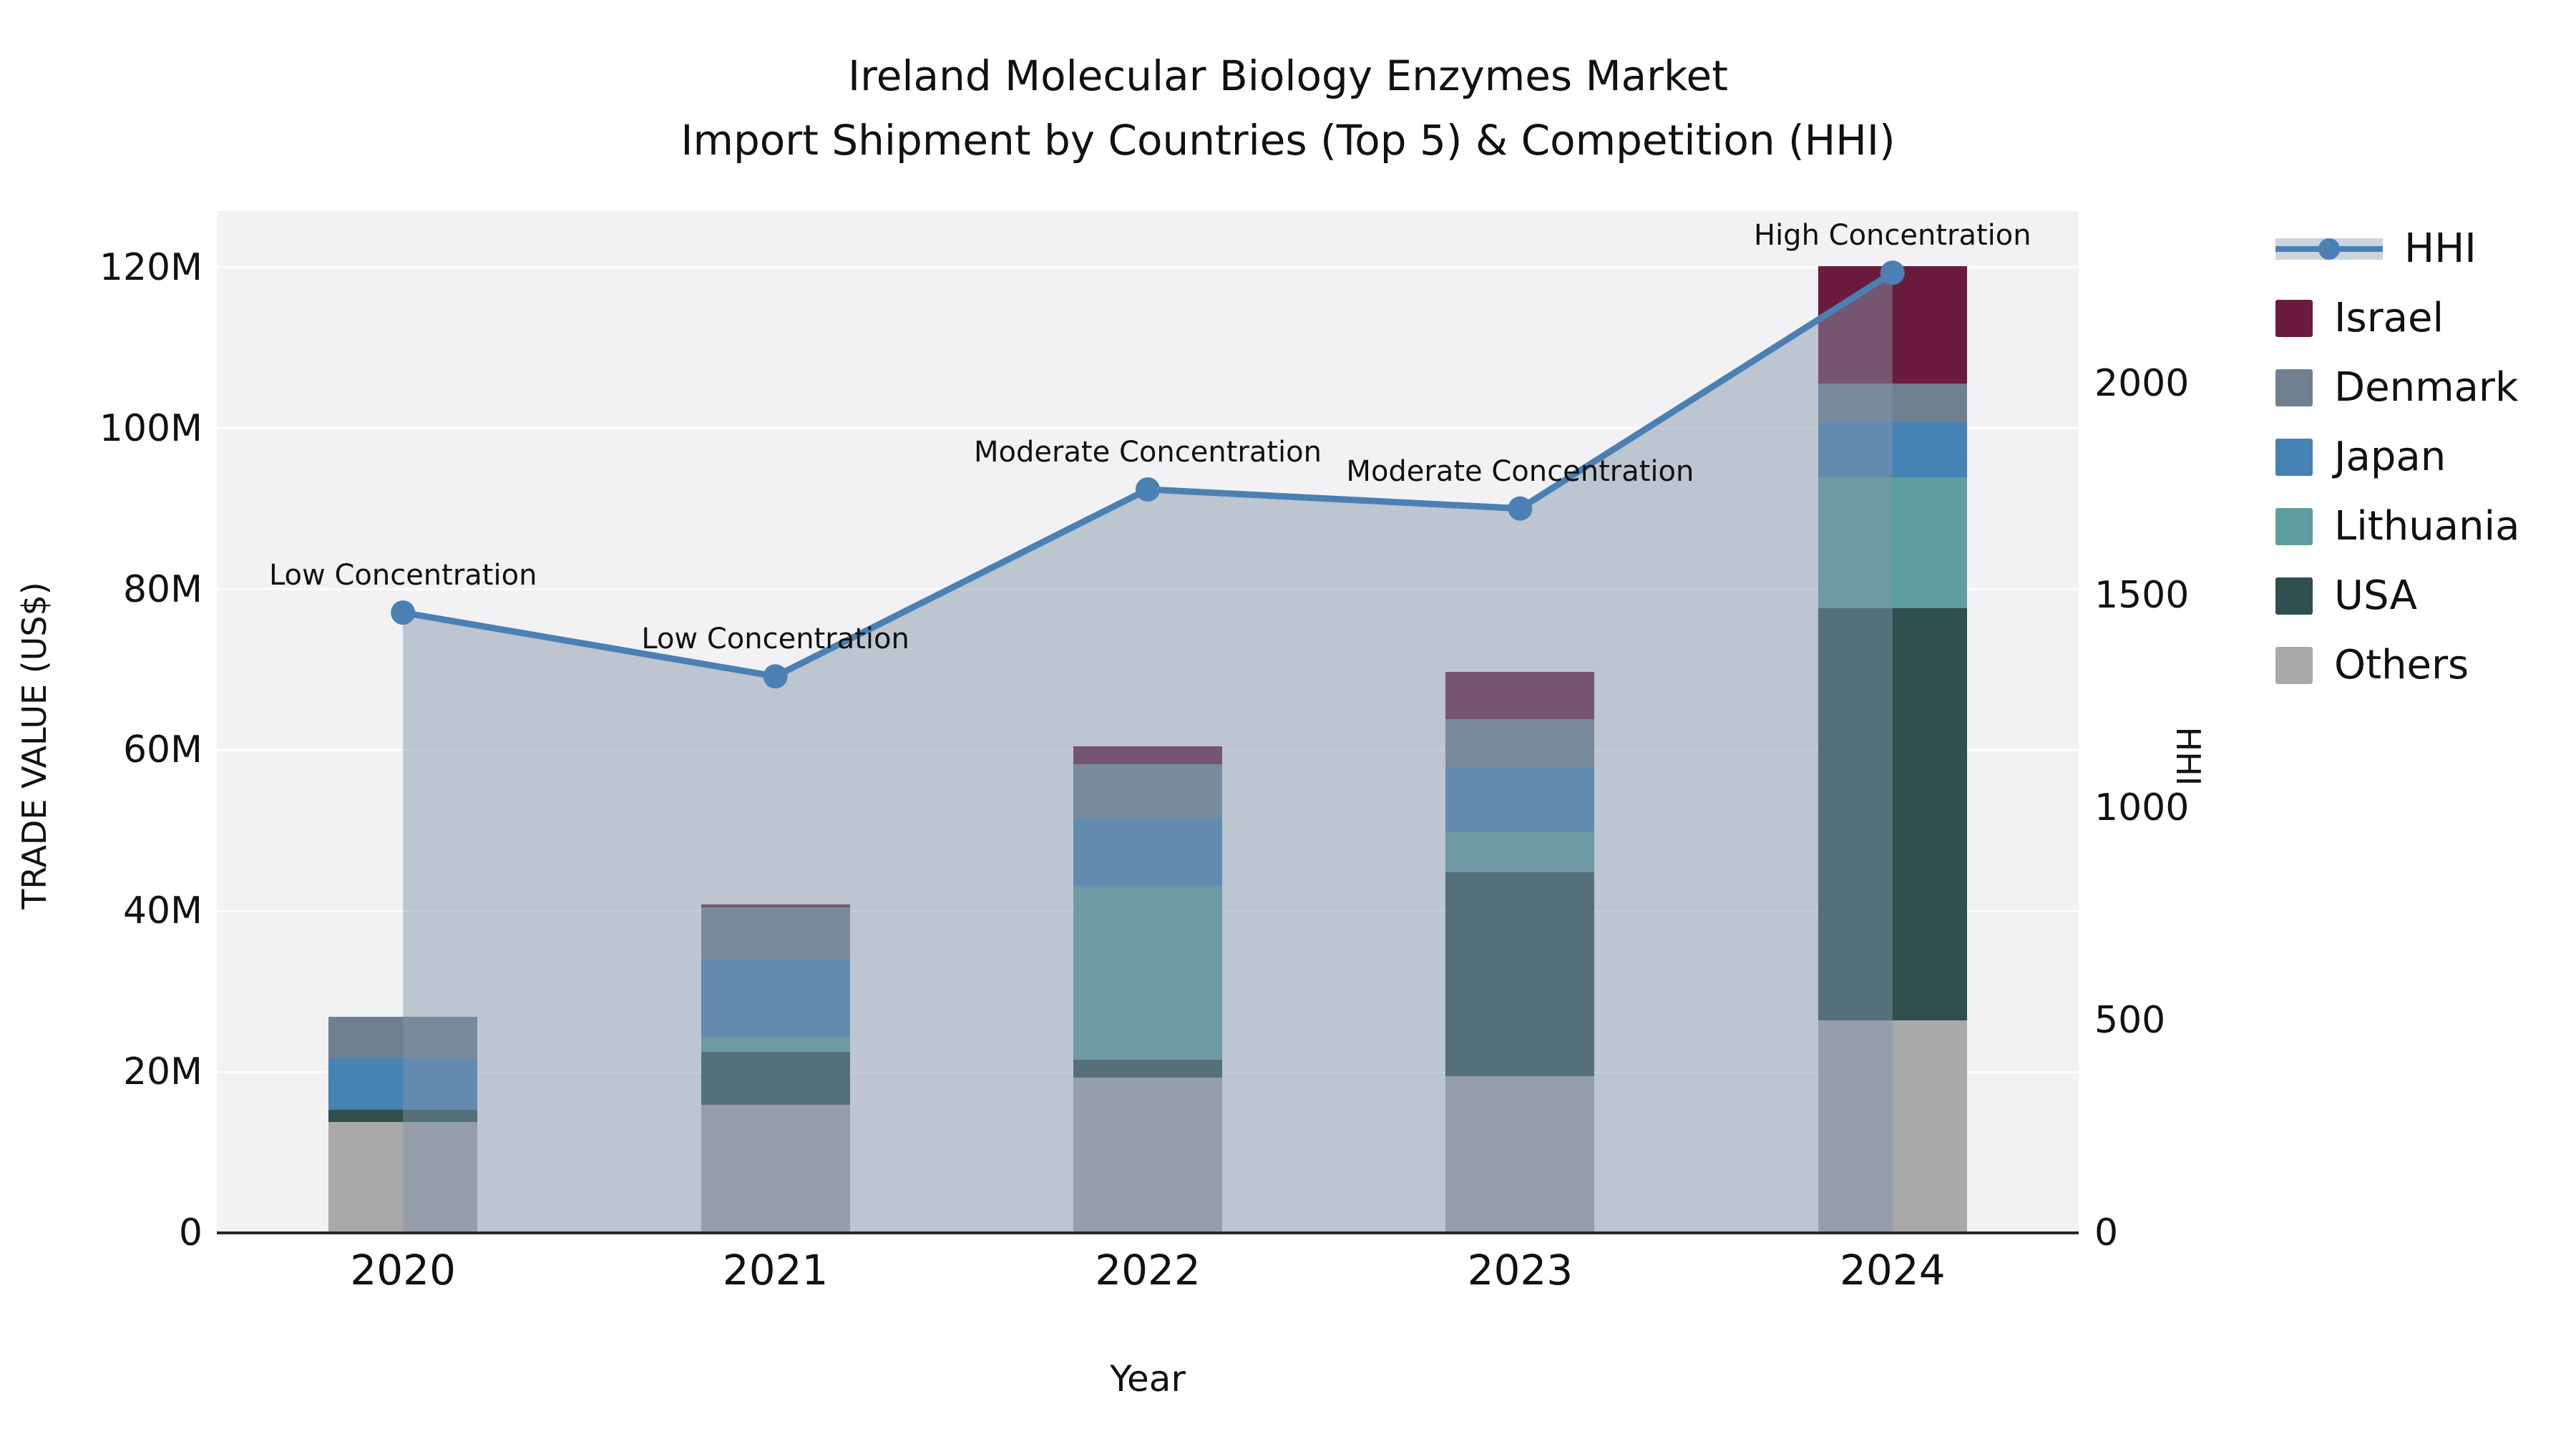  I want to click on y-right-tick-1500: 1500, so click(2142, 596).